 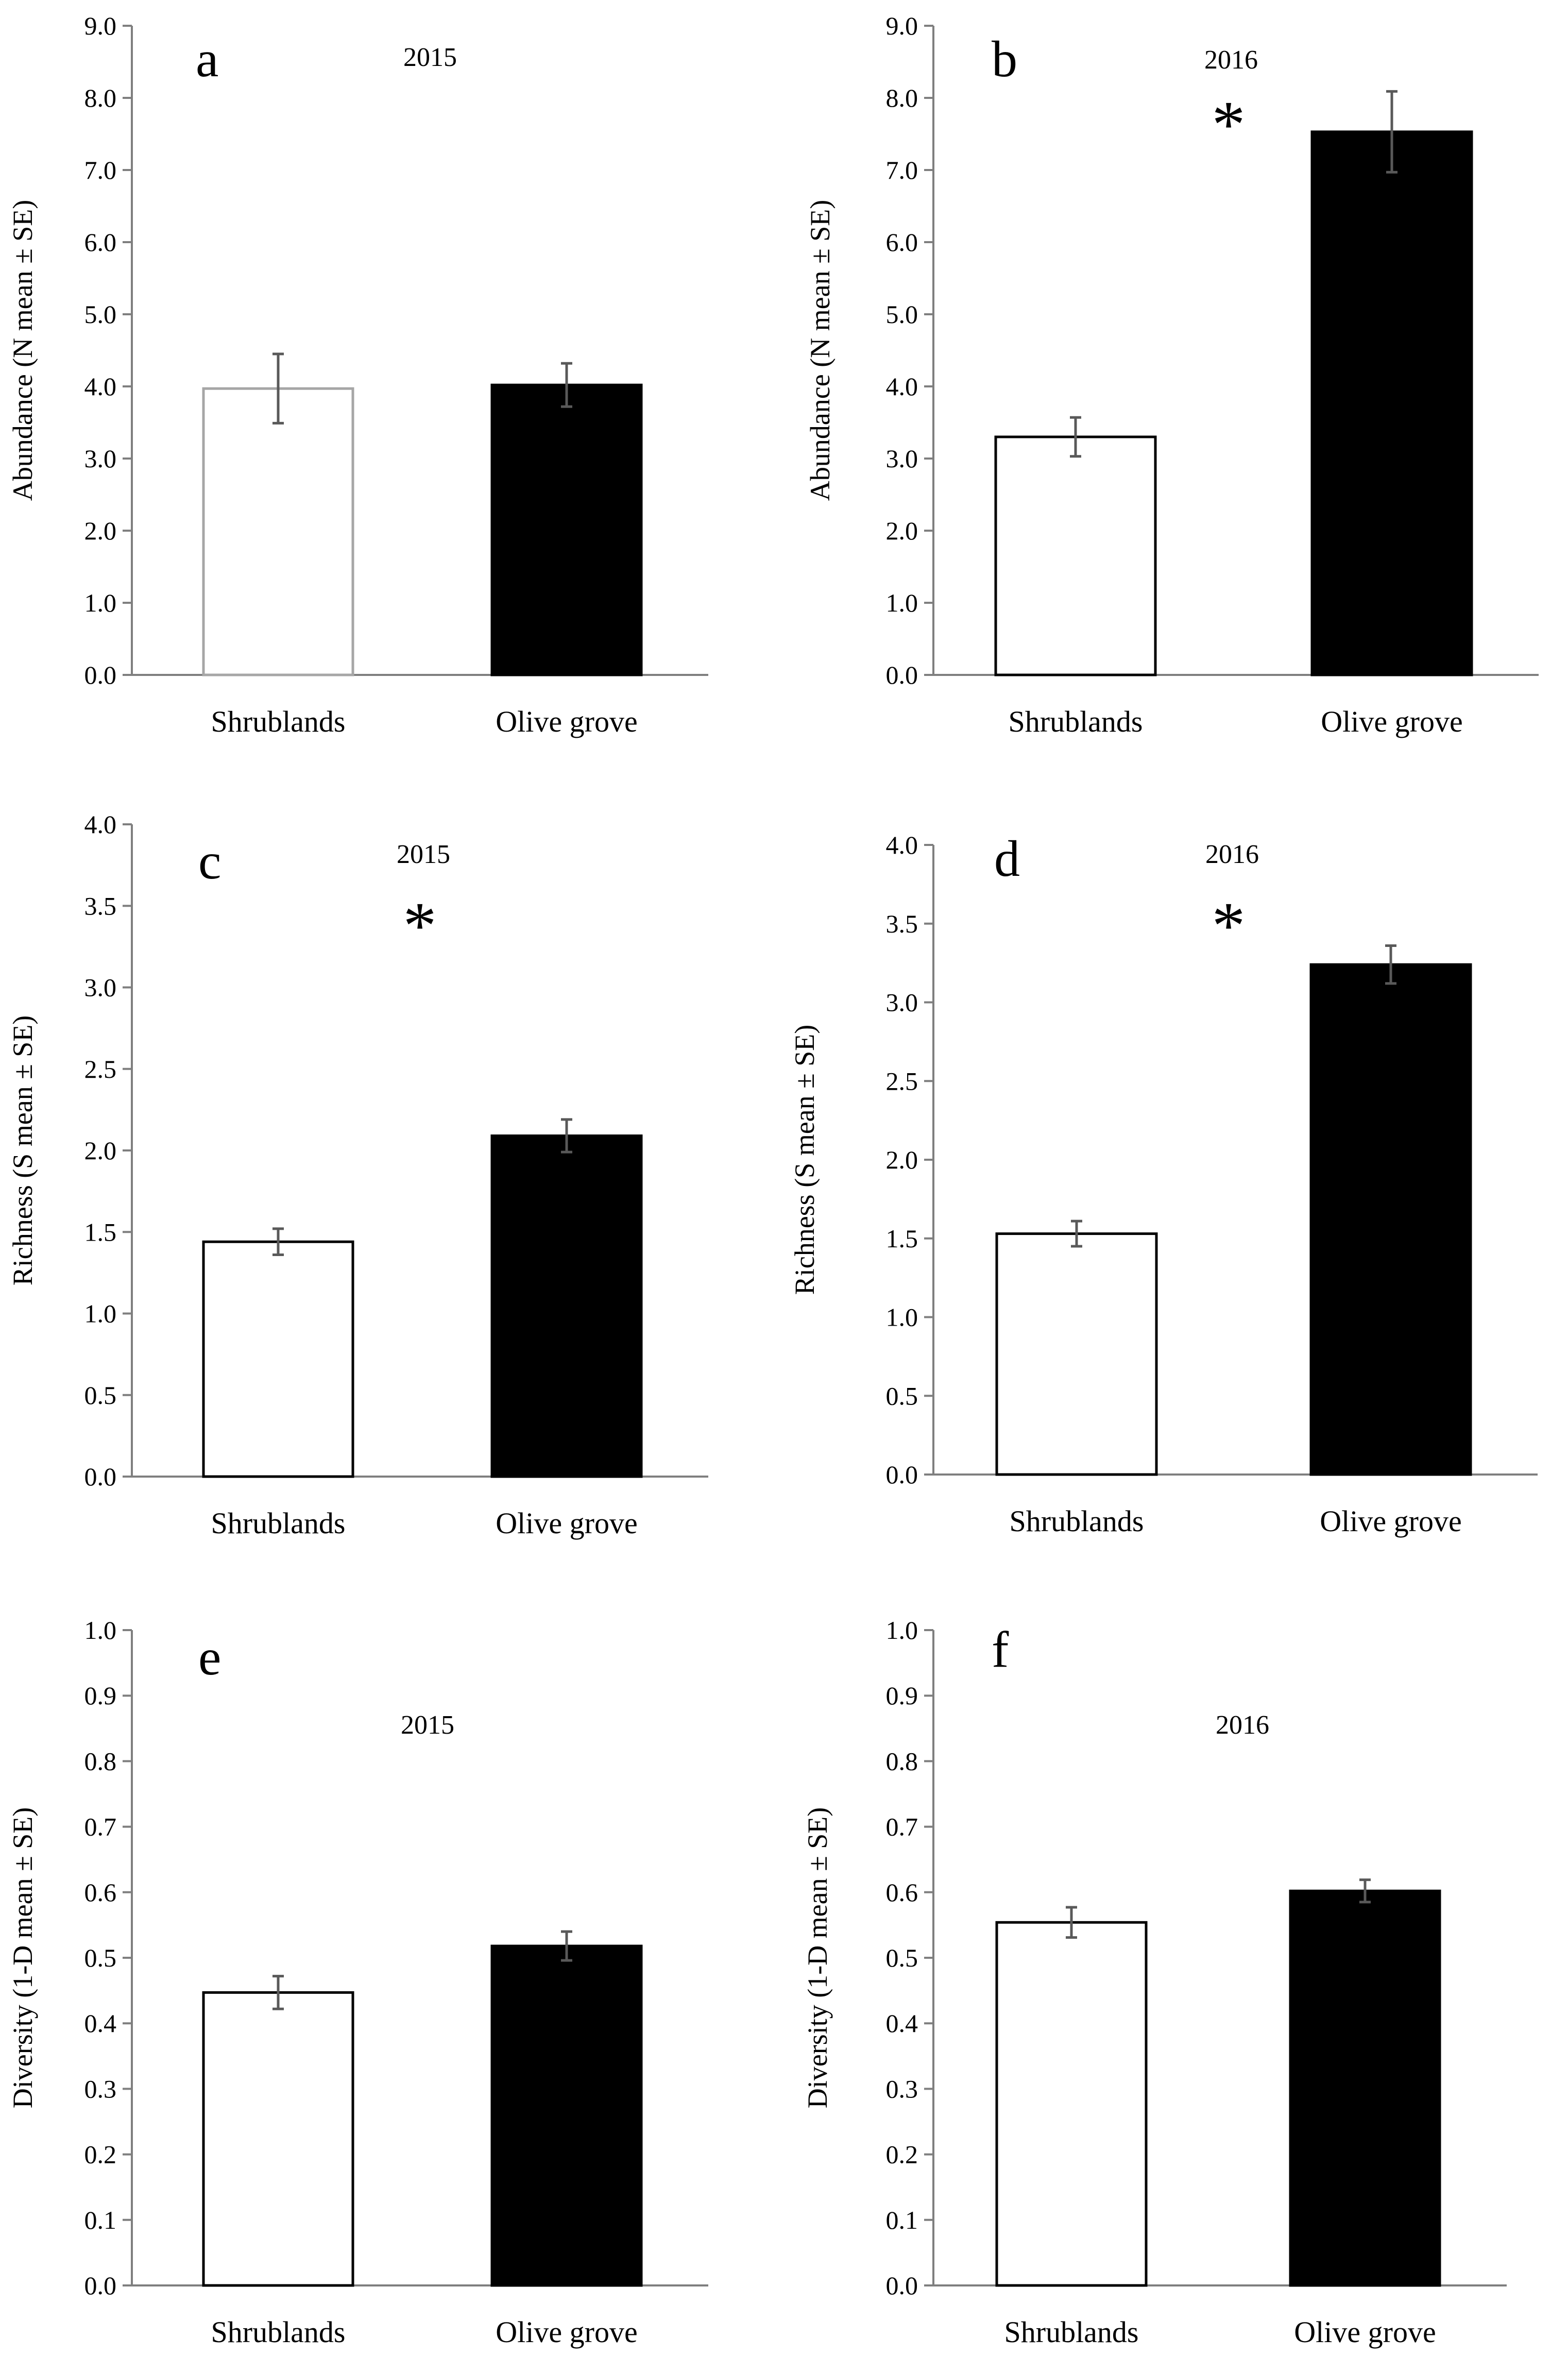 What do you see at coordinates (1001, 1649) in the screenshot?
I see `panel-letter: f` at bounding box center [1001, 1649].